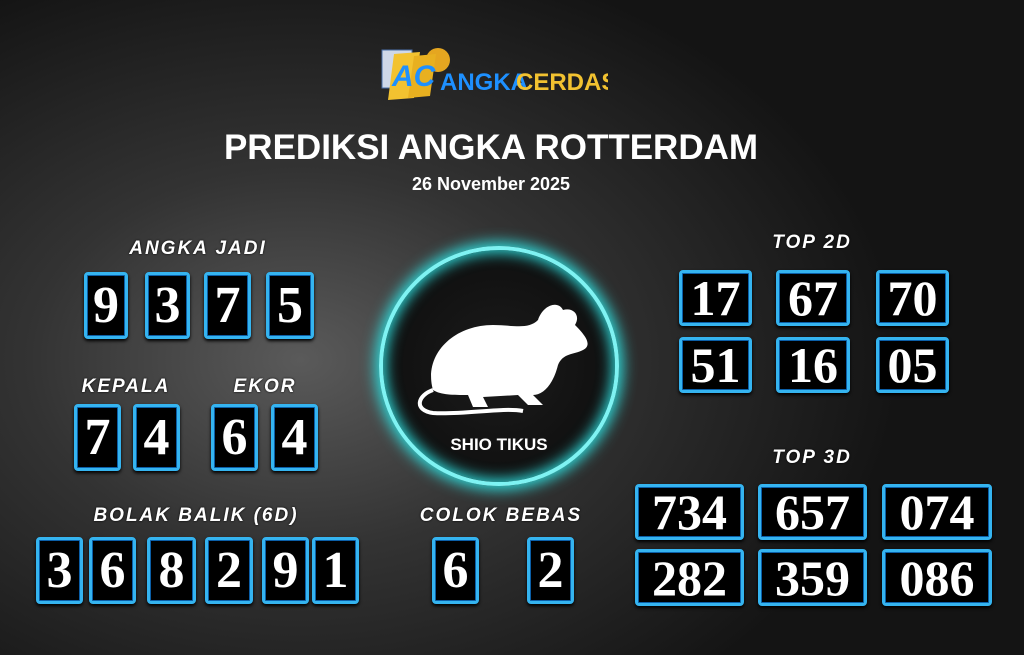 The height and width of the screenshot is (655, 1024). Describe the element at coordinates (912, 365) in the screenshot. I see `top2d-value: 05` at that location.